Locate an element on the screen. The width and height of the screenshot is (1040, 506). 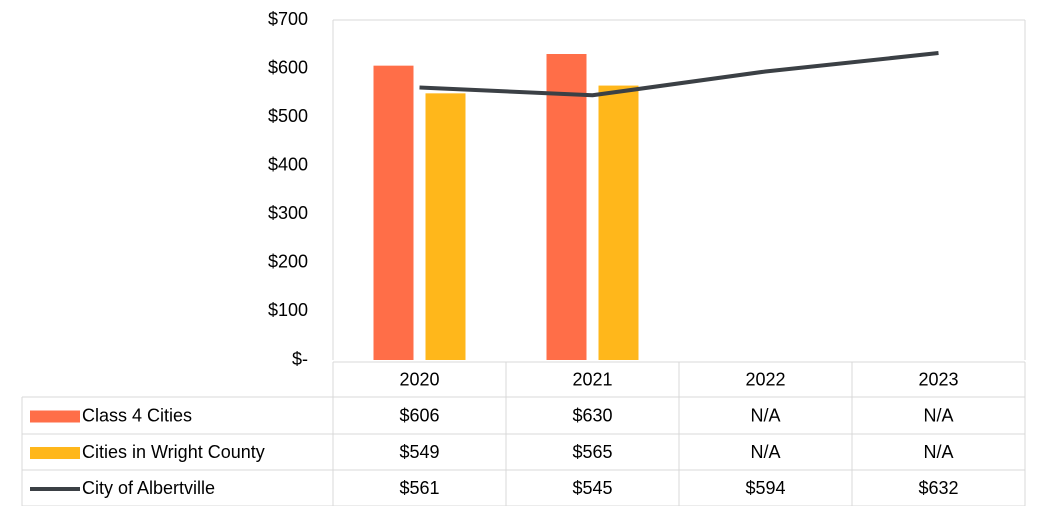
y-tick-label: $700 is located at coordinates (288, 19).